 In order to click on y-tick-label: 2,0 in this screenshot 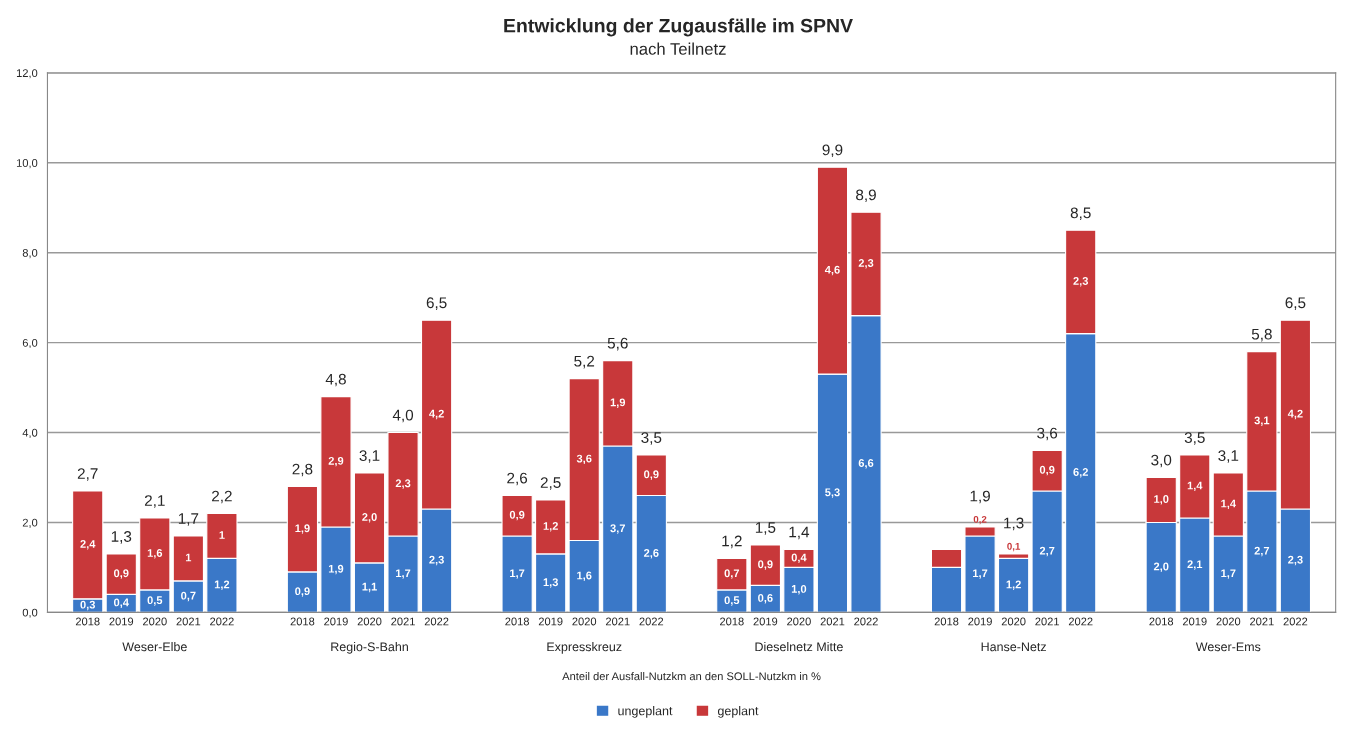, I will do `click(30, 523)`.